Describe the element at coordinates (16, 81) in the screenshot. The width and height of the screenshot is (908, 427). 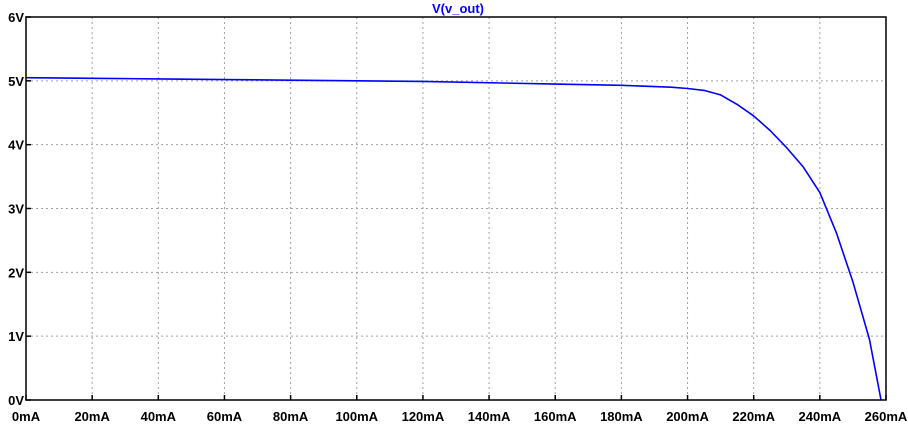
I see `y-tick-label: 5V` at that location.